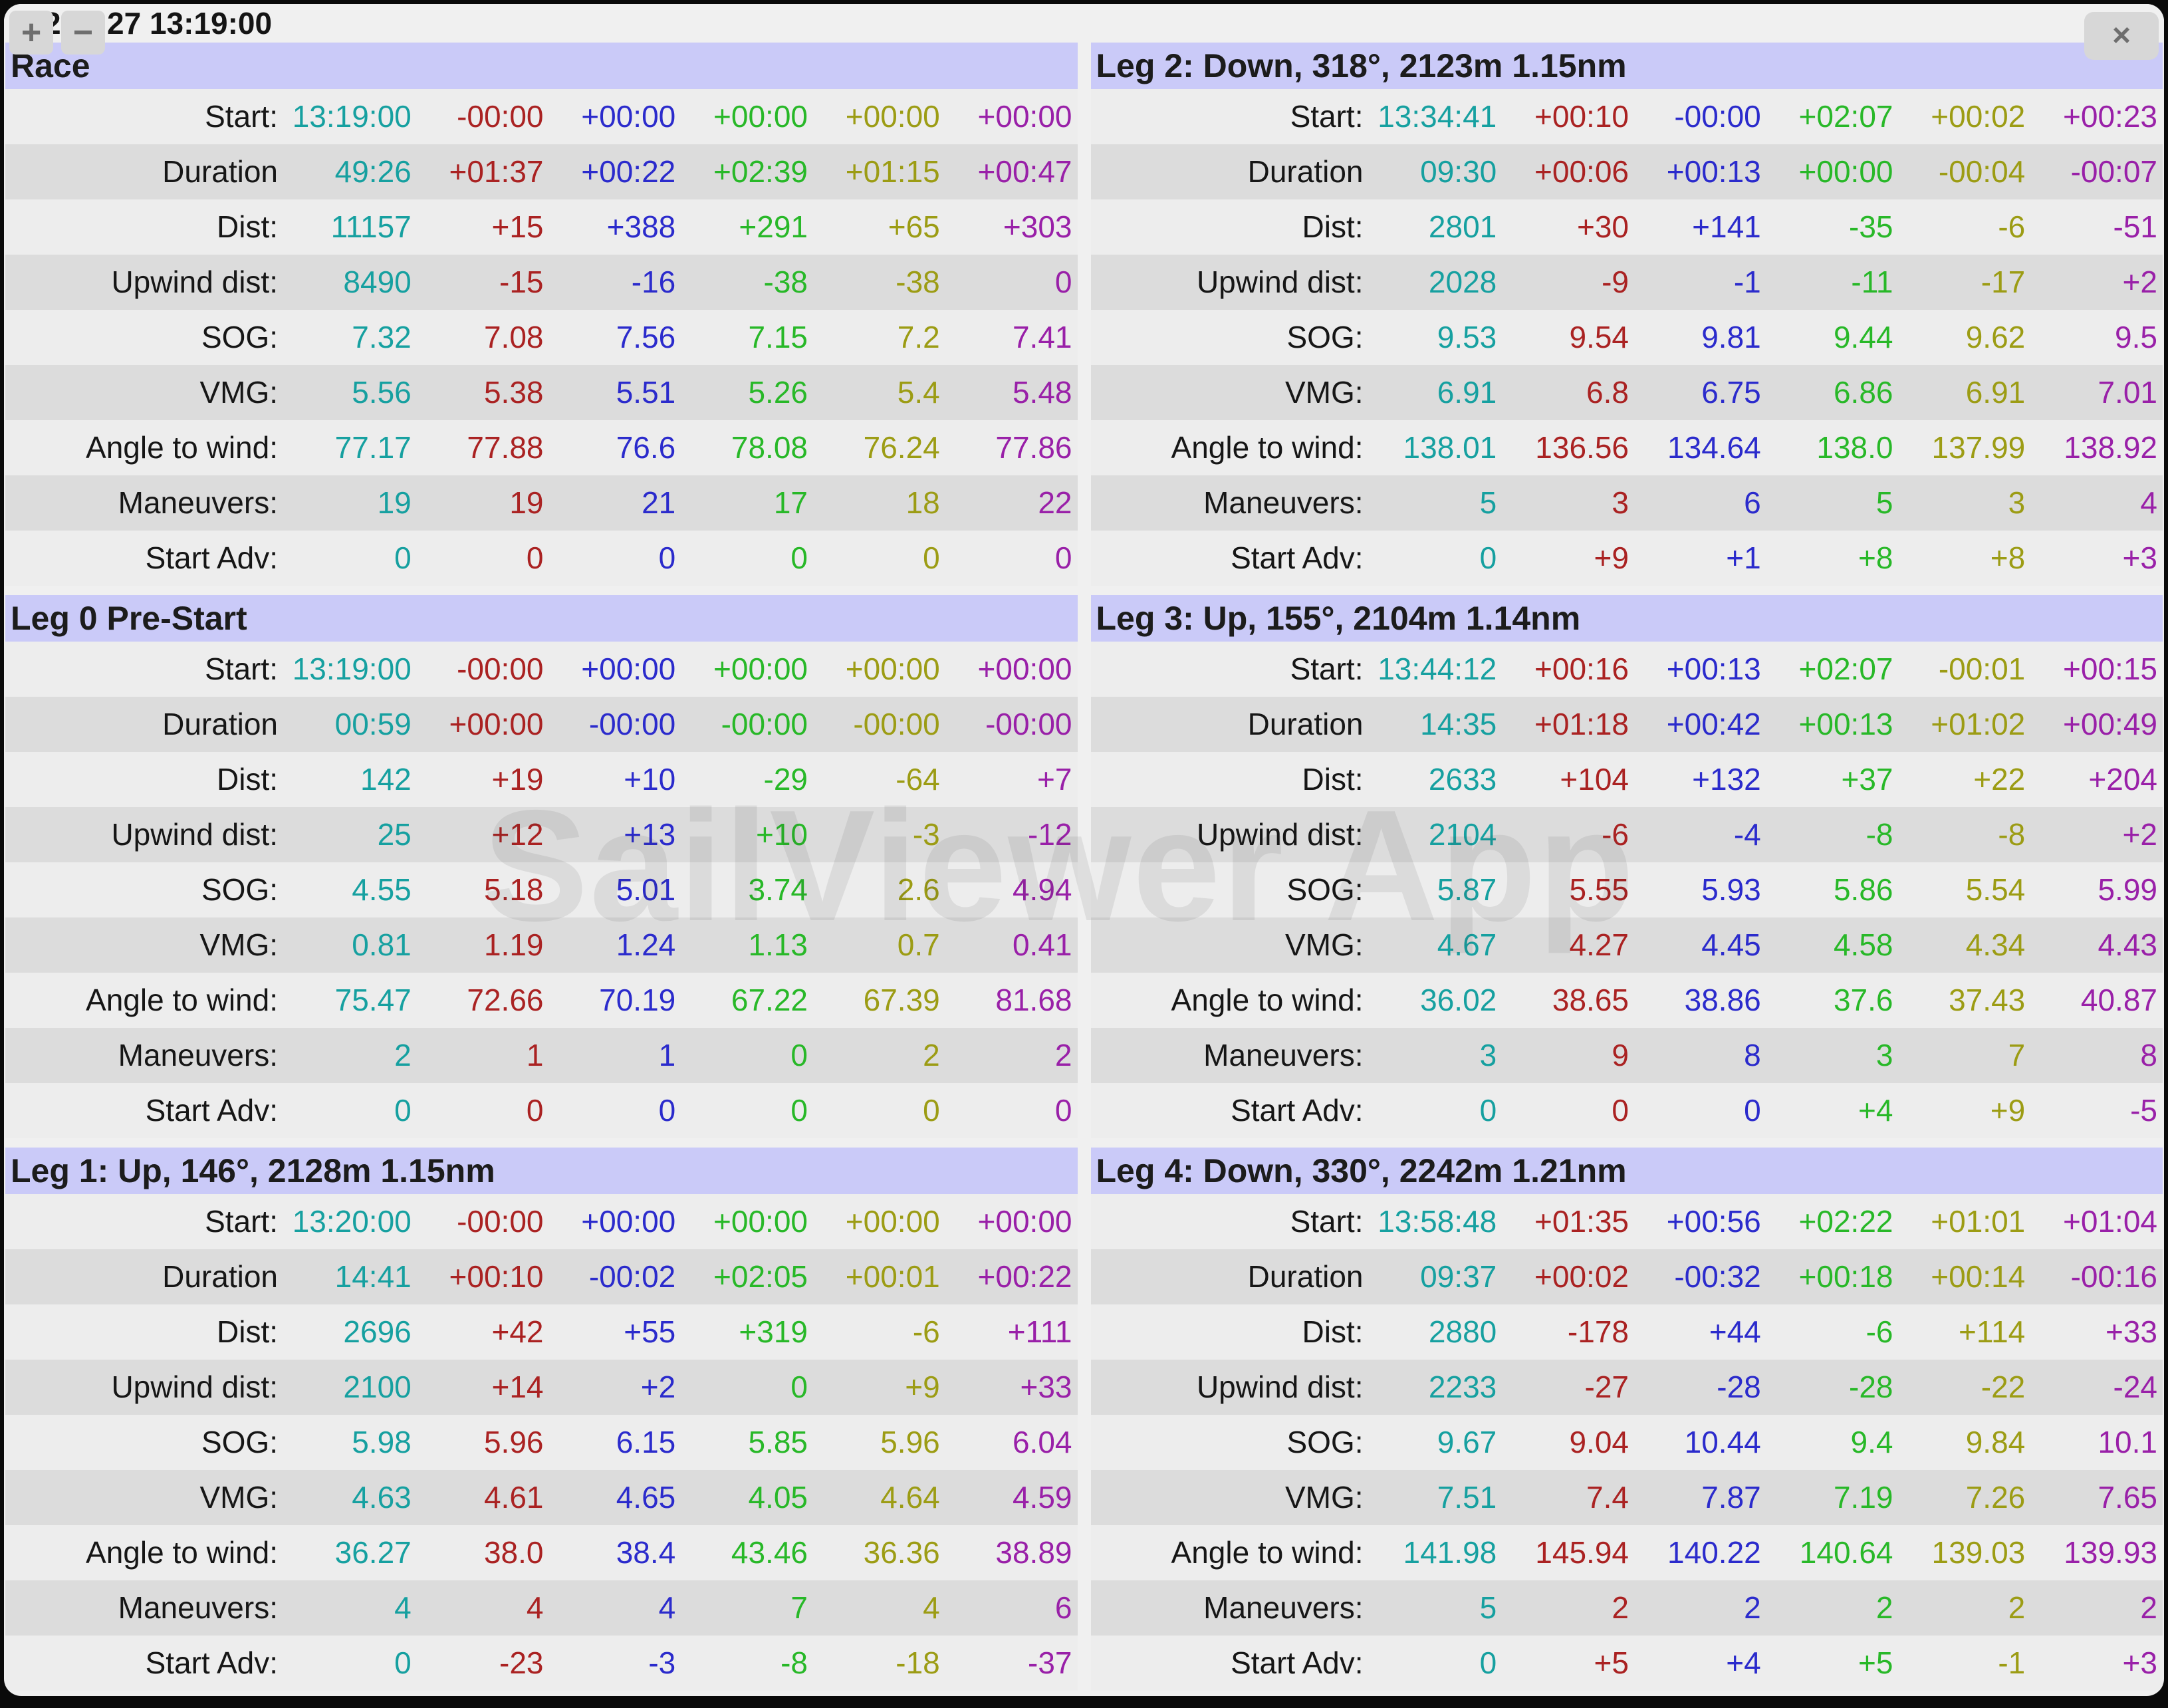  What do you see at coordinates (1731, 945) in the screenshot?
I see `stat-value: 4.45` at bounding box center [1731, 945].